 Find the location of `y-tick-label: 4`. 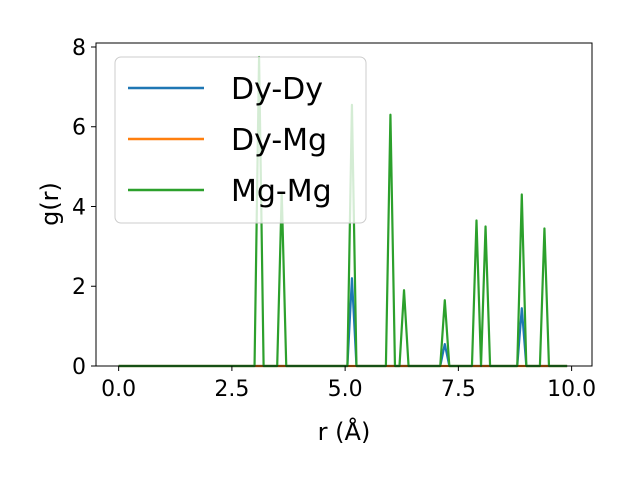

y-tick-label: 4 is located at coordinates (79, 207).